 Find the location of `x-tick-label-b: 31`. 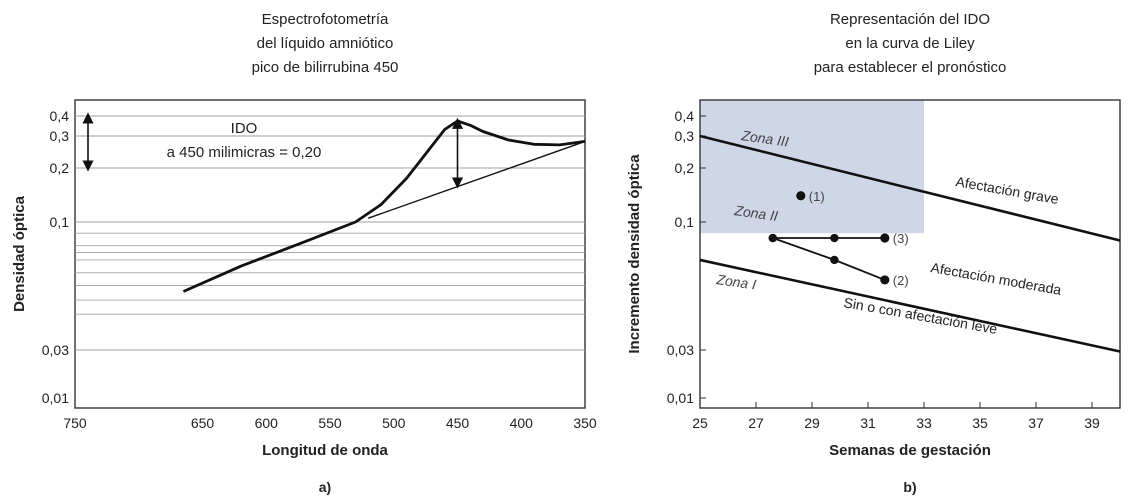

x-tick-label-b: 31 is located at coordinates (868, 423).